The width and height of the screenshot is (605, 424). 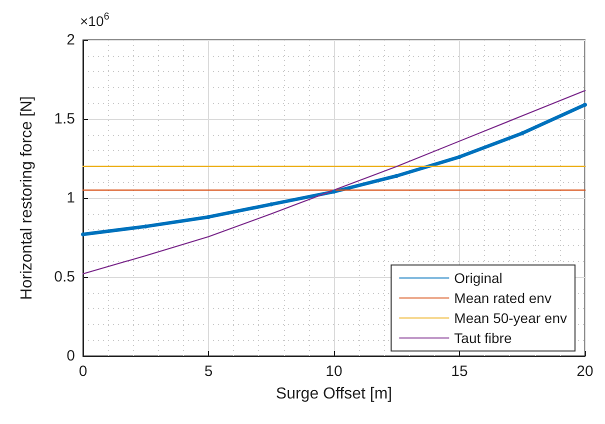 What do you see at coordinates (64, 119) in the screenshot?
I see `y-tick-label: 1.5` at bounding box center [64, 119].